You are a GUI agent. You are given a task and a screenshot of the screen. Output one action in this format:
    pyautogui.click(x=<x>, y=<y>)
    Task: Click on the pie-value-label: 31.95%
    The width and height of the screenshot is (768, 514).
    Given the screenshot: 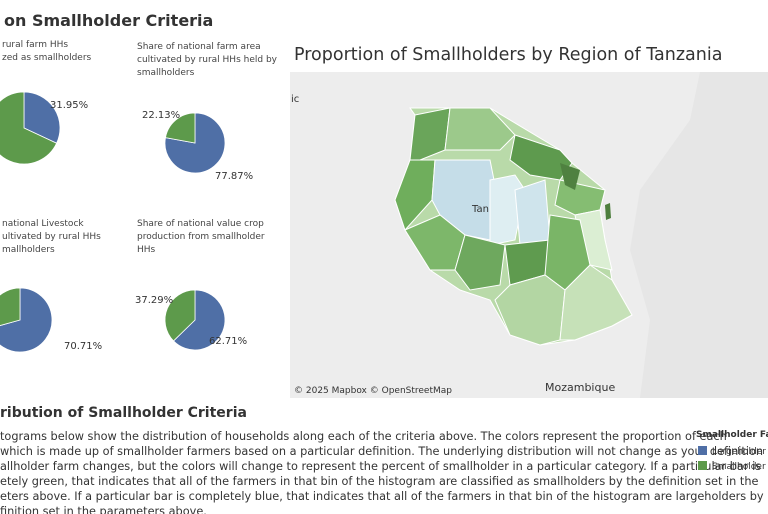 What is the action you would take?
    pyautogui.click(x=69, y=105)
    